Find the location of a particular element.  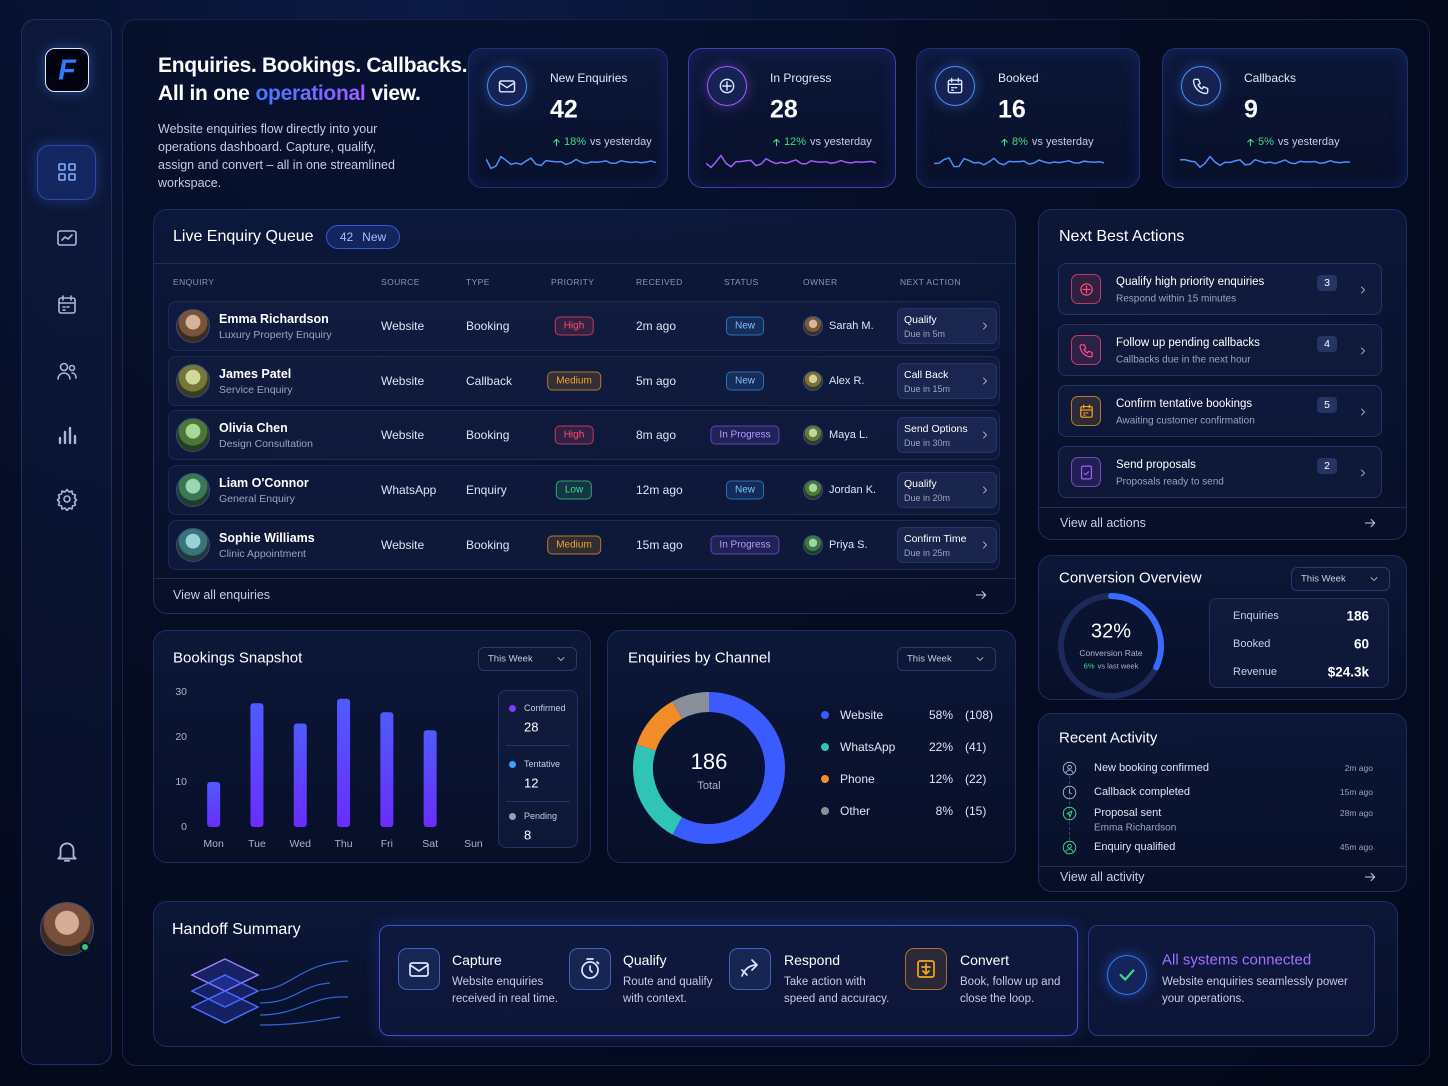

enquiry-subtitle: Luxury Property Enquiry is located at coordinates (275, 335).